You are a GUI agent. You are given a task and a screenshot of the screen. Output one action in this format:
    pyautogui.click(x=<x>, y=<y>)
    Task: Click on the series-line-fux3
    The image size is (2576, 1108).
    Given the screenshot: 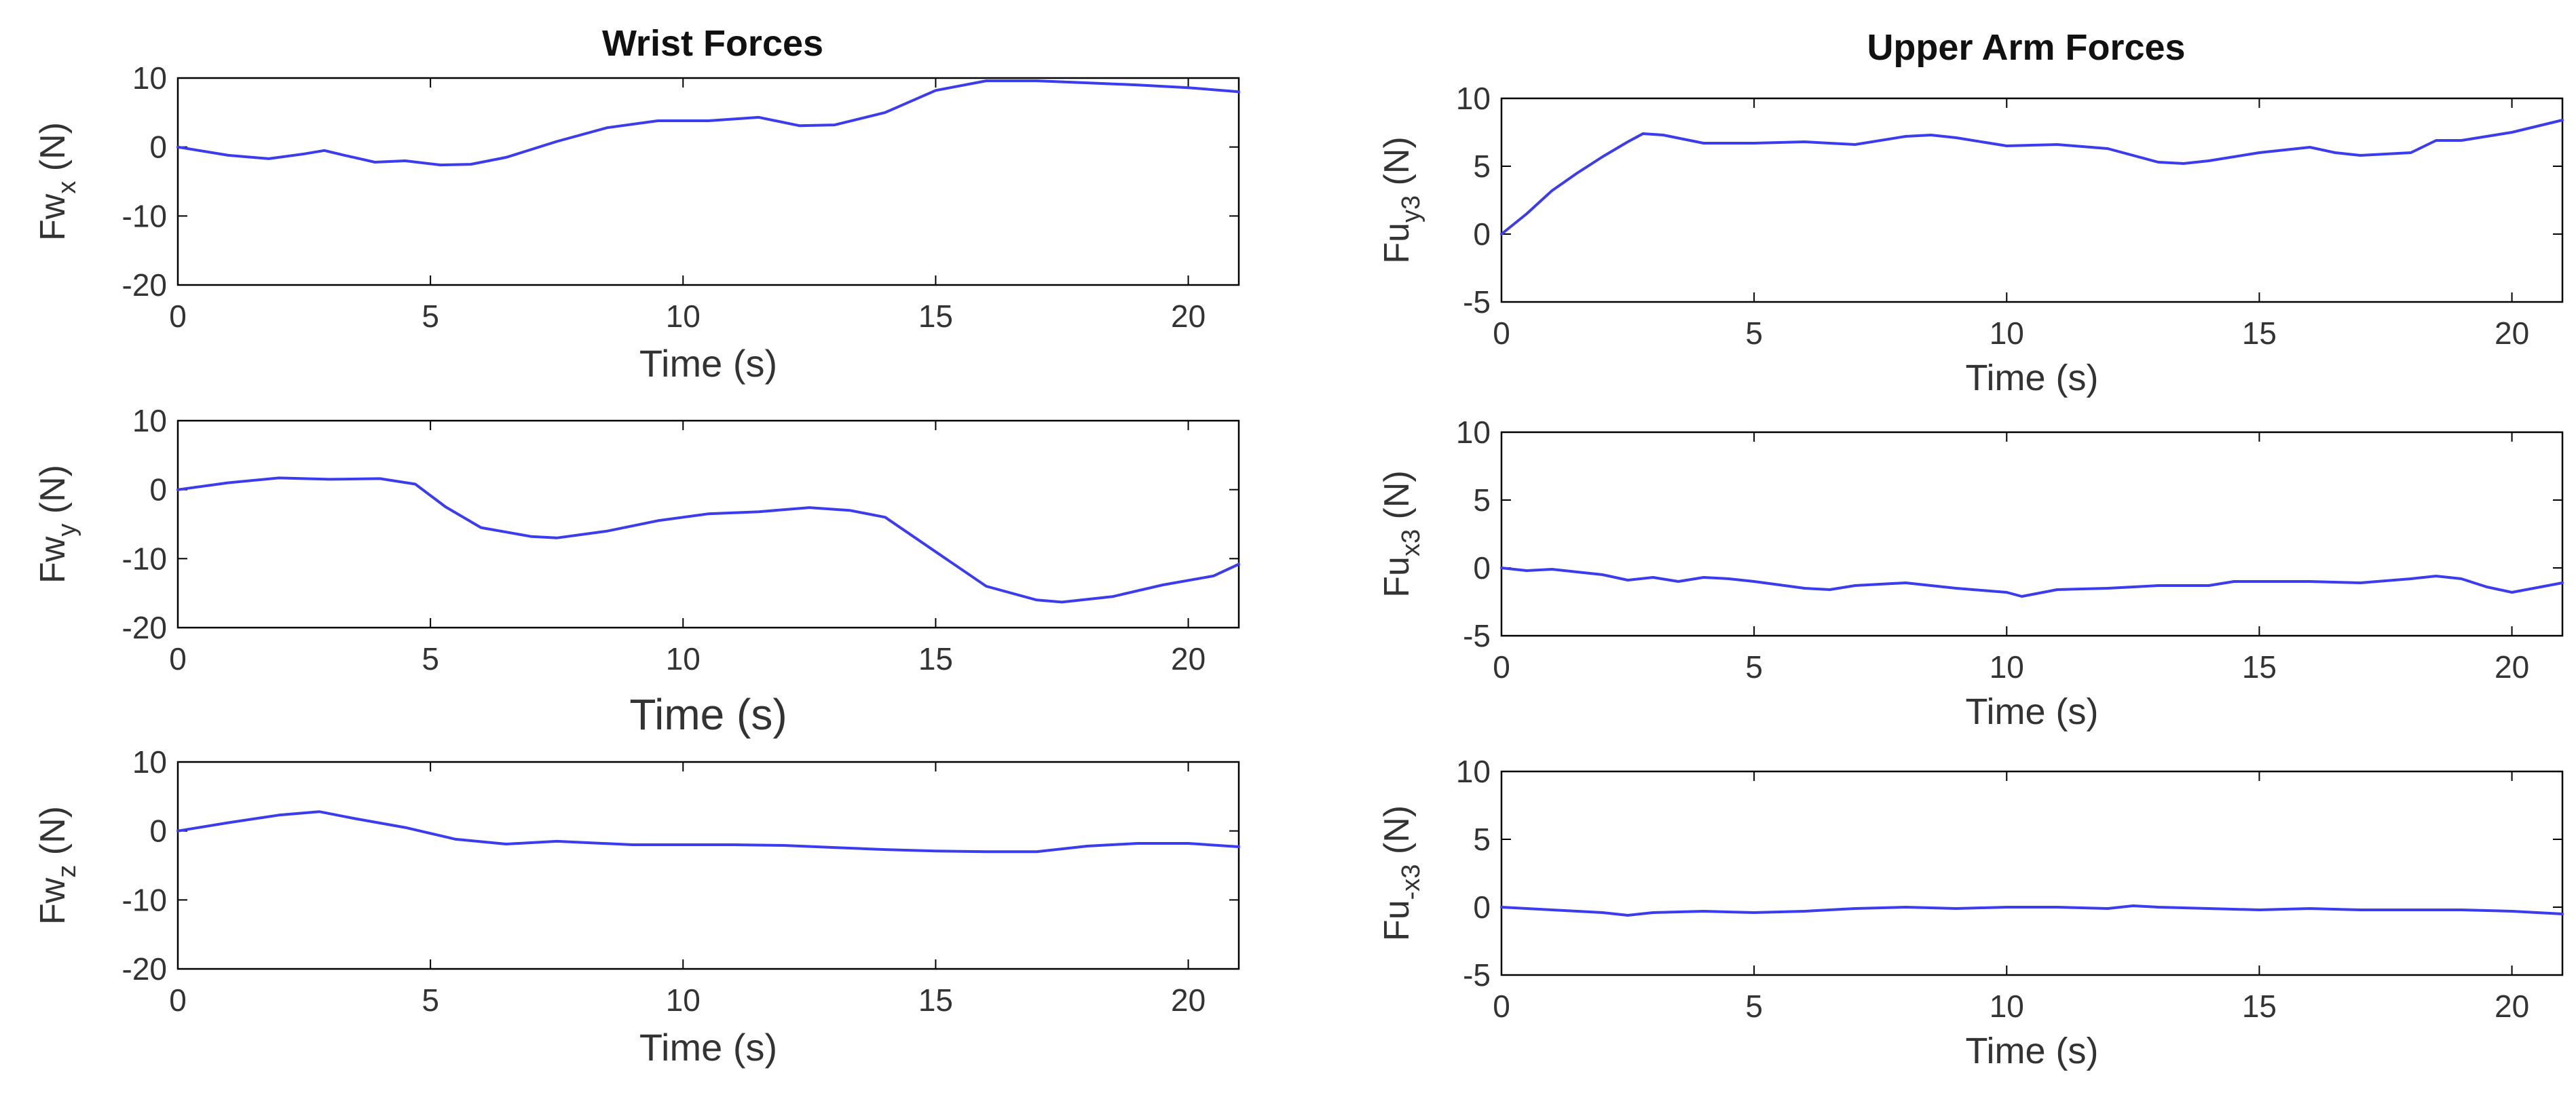 What is the action you would take?
    pyautogui.click(x=2032, y=583)
    